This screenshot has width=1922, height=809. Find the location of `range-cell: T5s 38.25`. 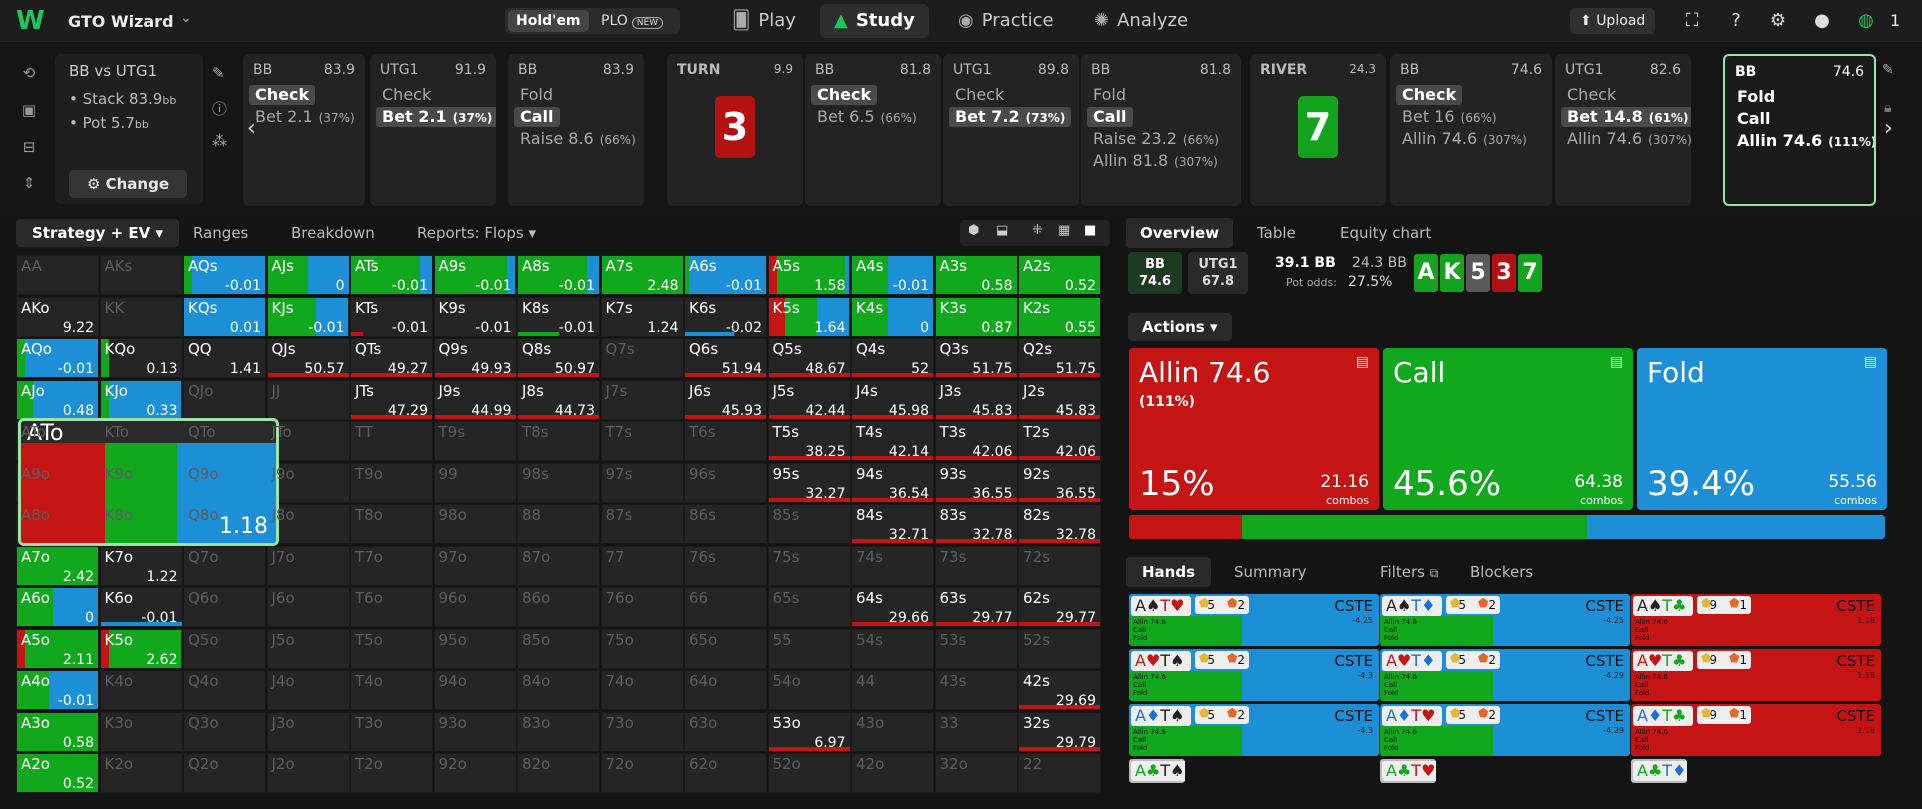

range-cell: T5s 38.25 is located at coordinates (809, 441).